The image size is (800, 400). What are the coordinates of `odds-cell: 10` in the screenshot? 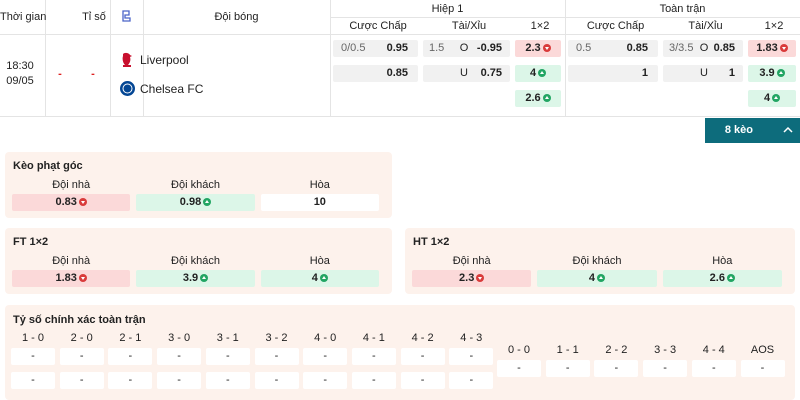 It's located at (319, 202).